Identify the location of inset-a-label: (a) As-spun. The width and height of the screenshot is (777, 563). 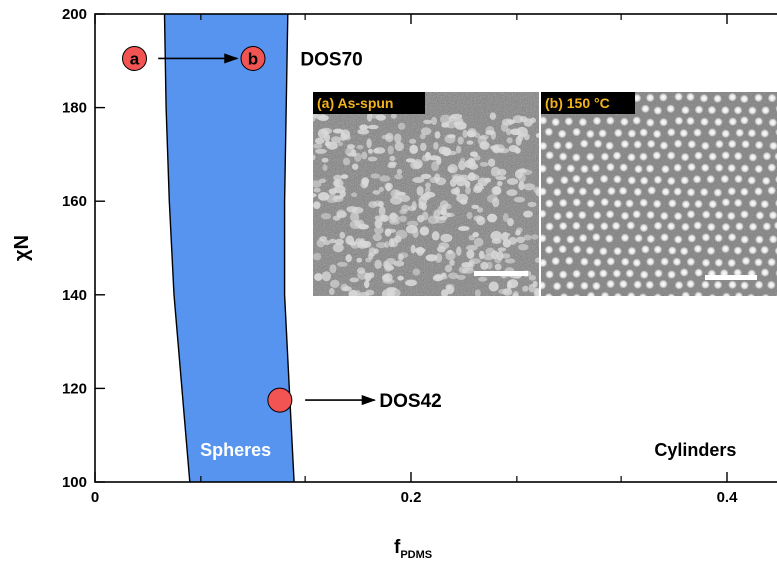
(355, 103).